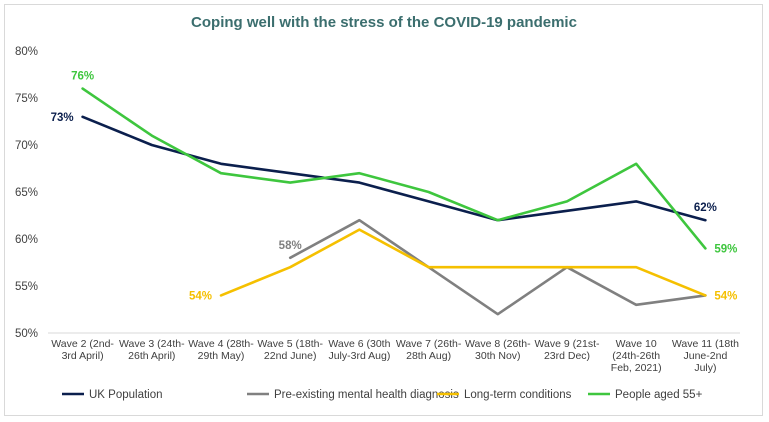  What do you see at coordinates (359, 350) in the screenshot?
I see `x-tick-label: Wave 6 (30th July-3rd Aug)` at bounding box center [359, 350].